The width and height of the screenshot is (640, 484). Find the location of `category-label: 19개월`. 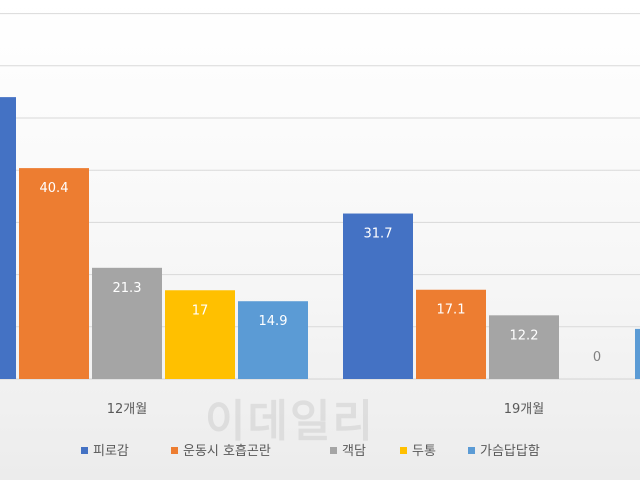

category-label: 19개월 is located at coordinates (524, 409).